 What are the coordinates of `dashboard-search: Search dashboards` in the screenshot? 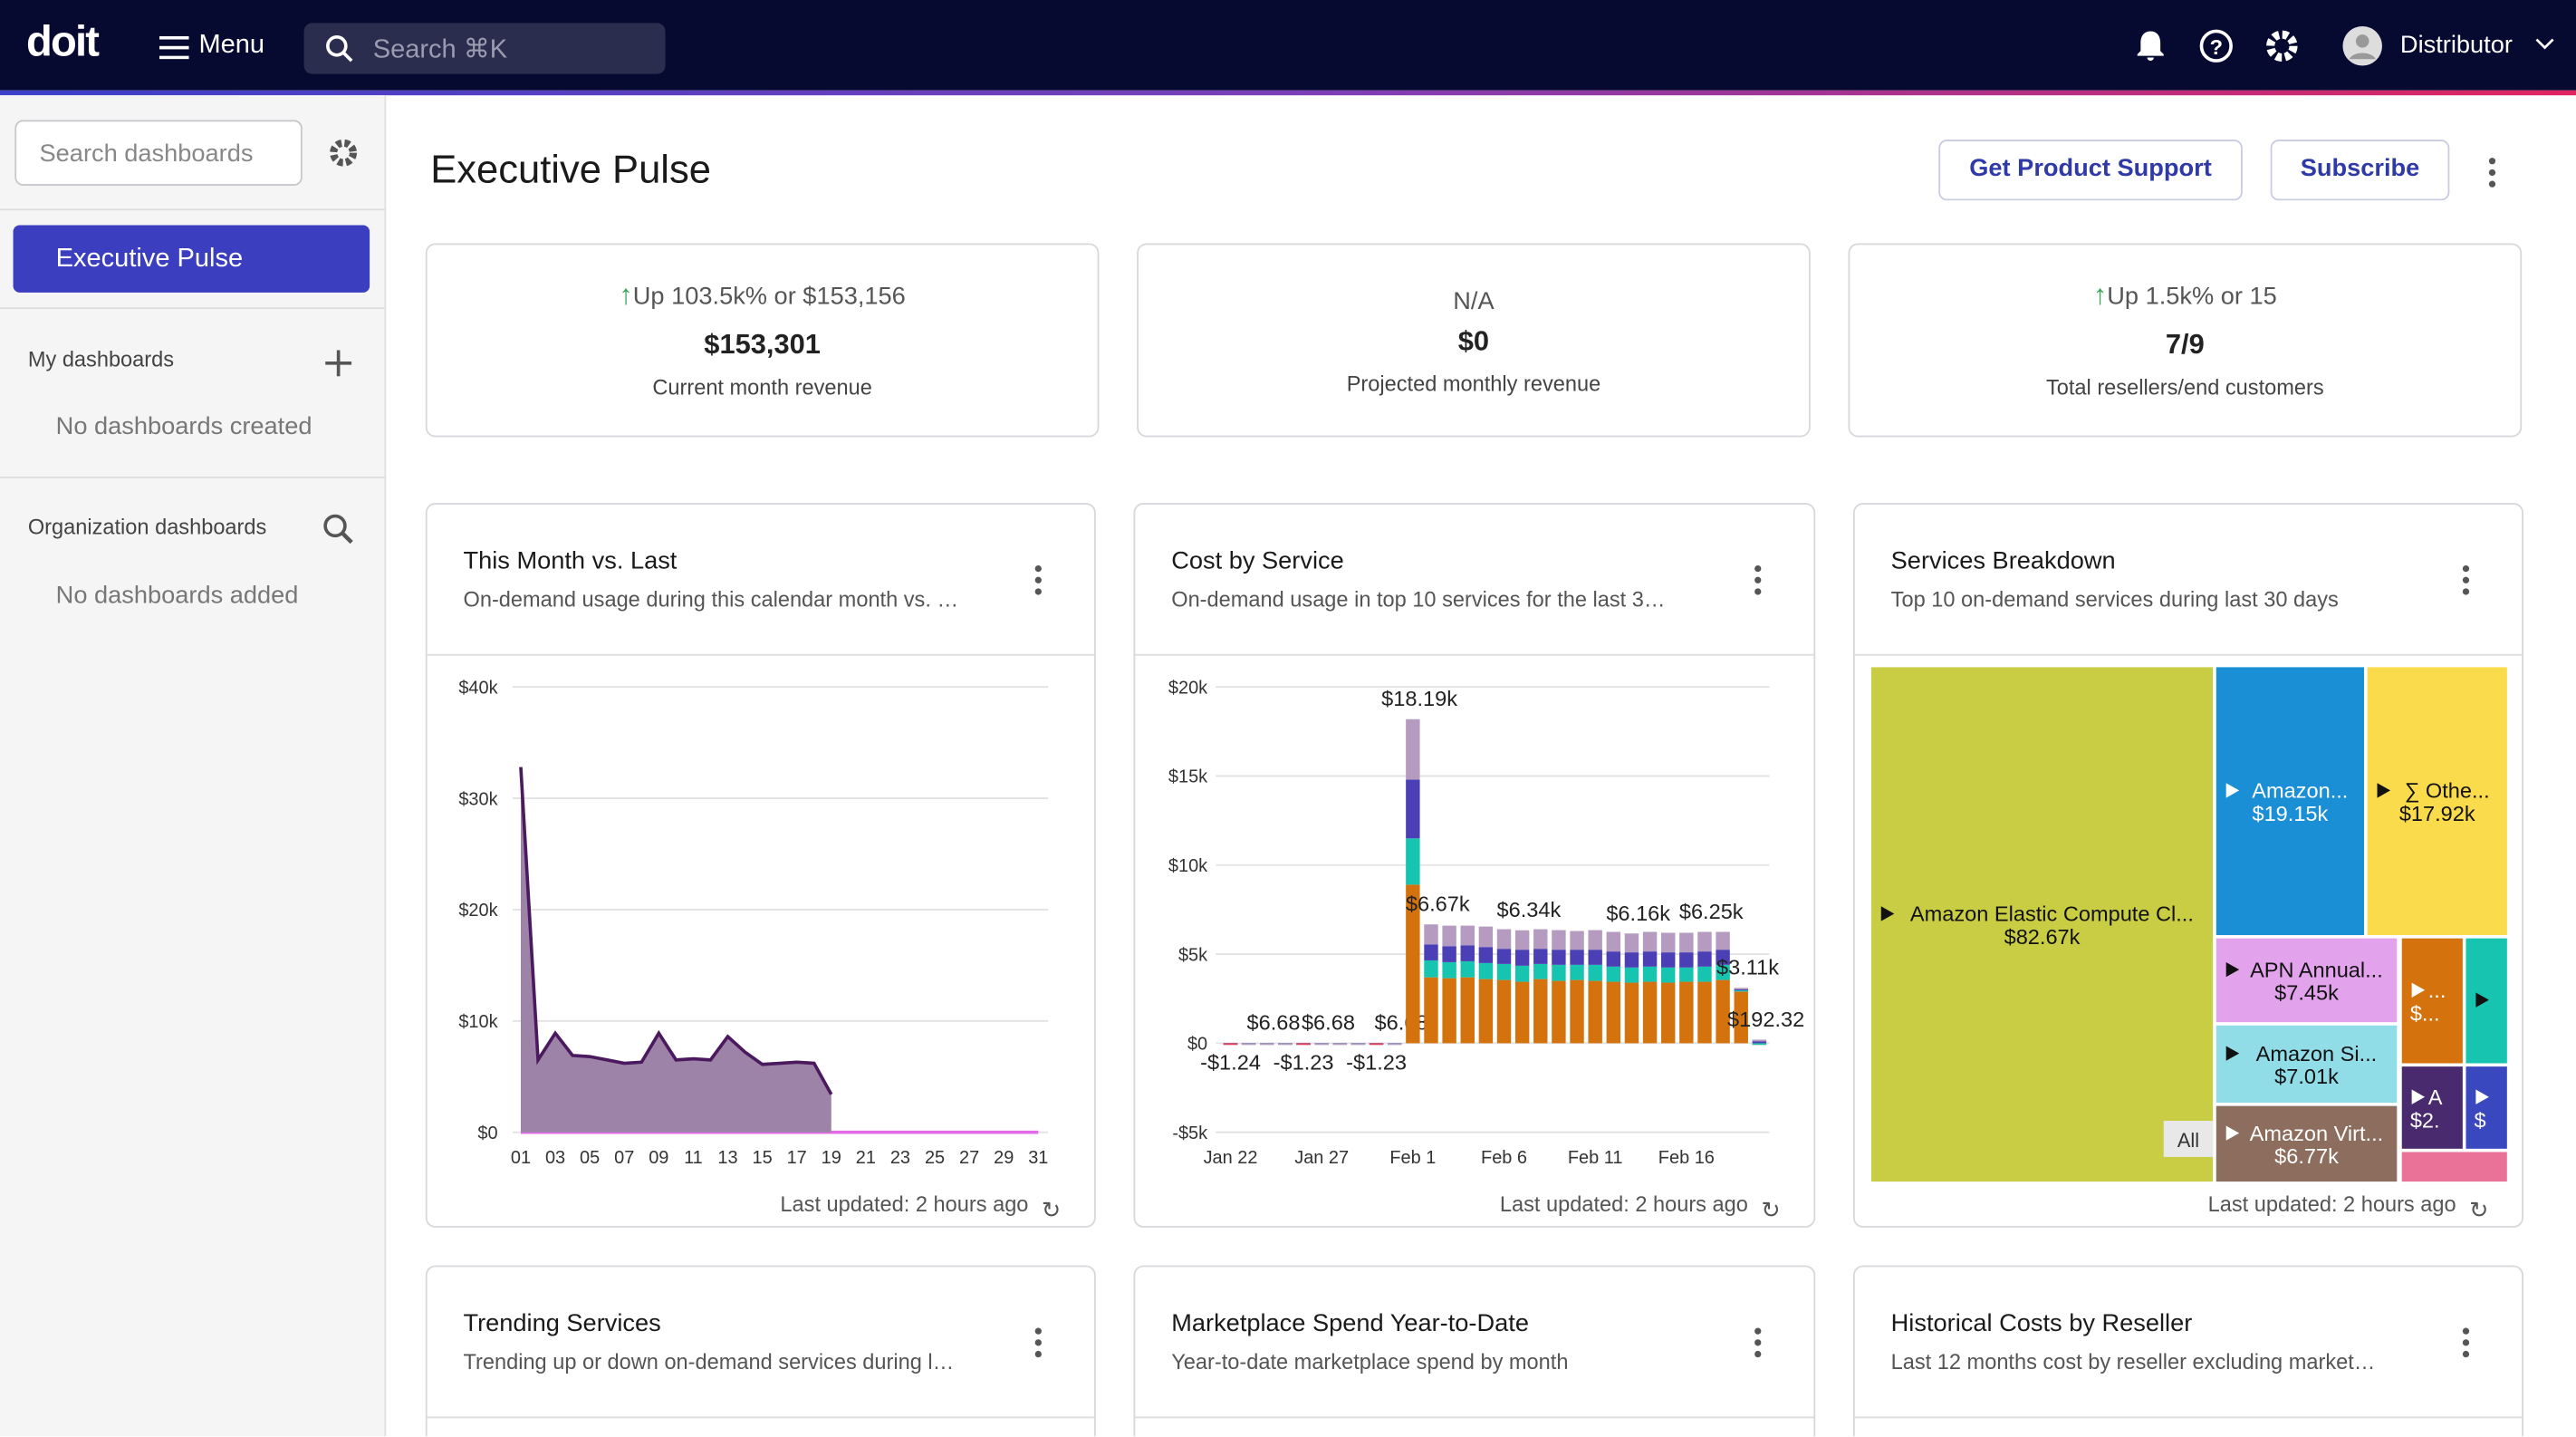 It's located at (158, 153).